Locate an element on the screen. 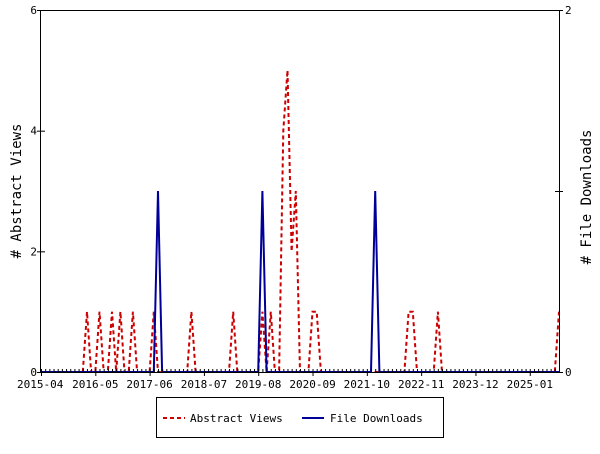 This screenshot has width=600, height=454. legend-label-abstract-views: Abstract Views is located at coordinates (236, 418).